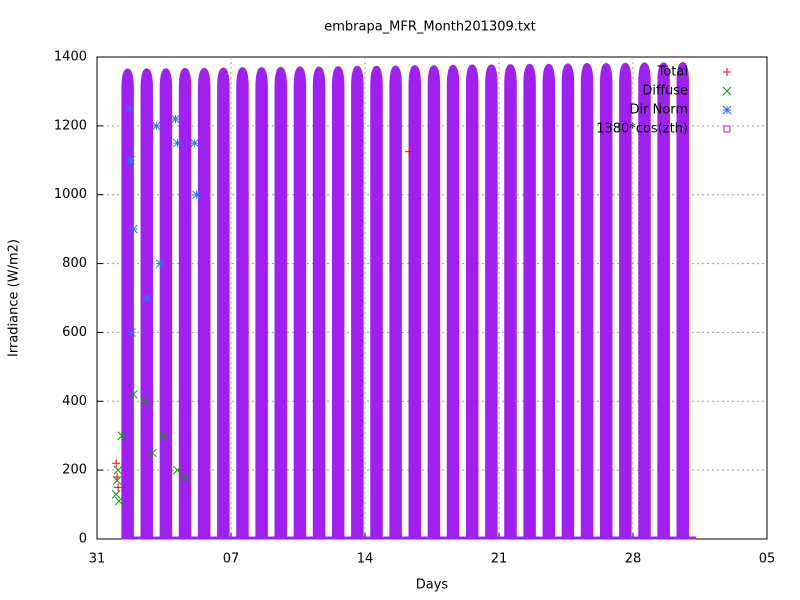 The height and width of the screenshot is (600, 800). What do you see at coordinates (70, 194) in the screenshot?
I see `y-tick-label: 1000` at bounding box center [70, 194].